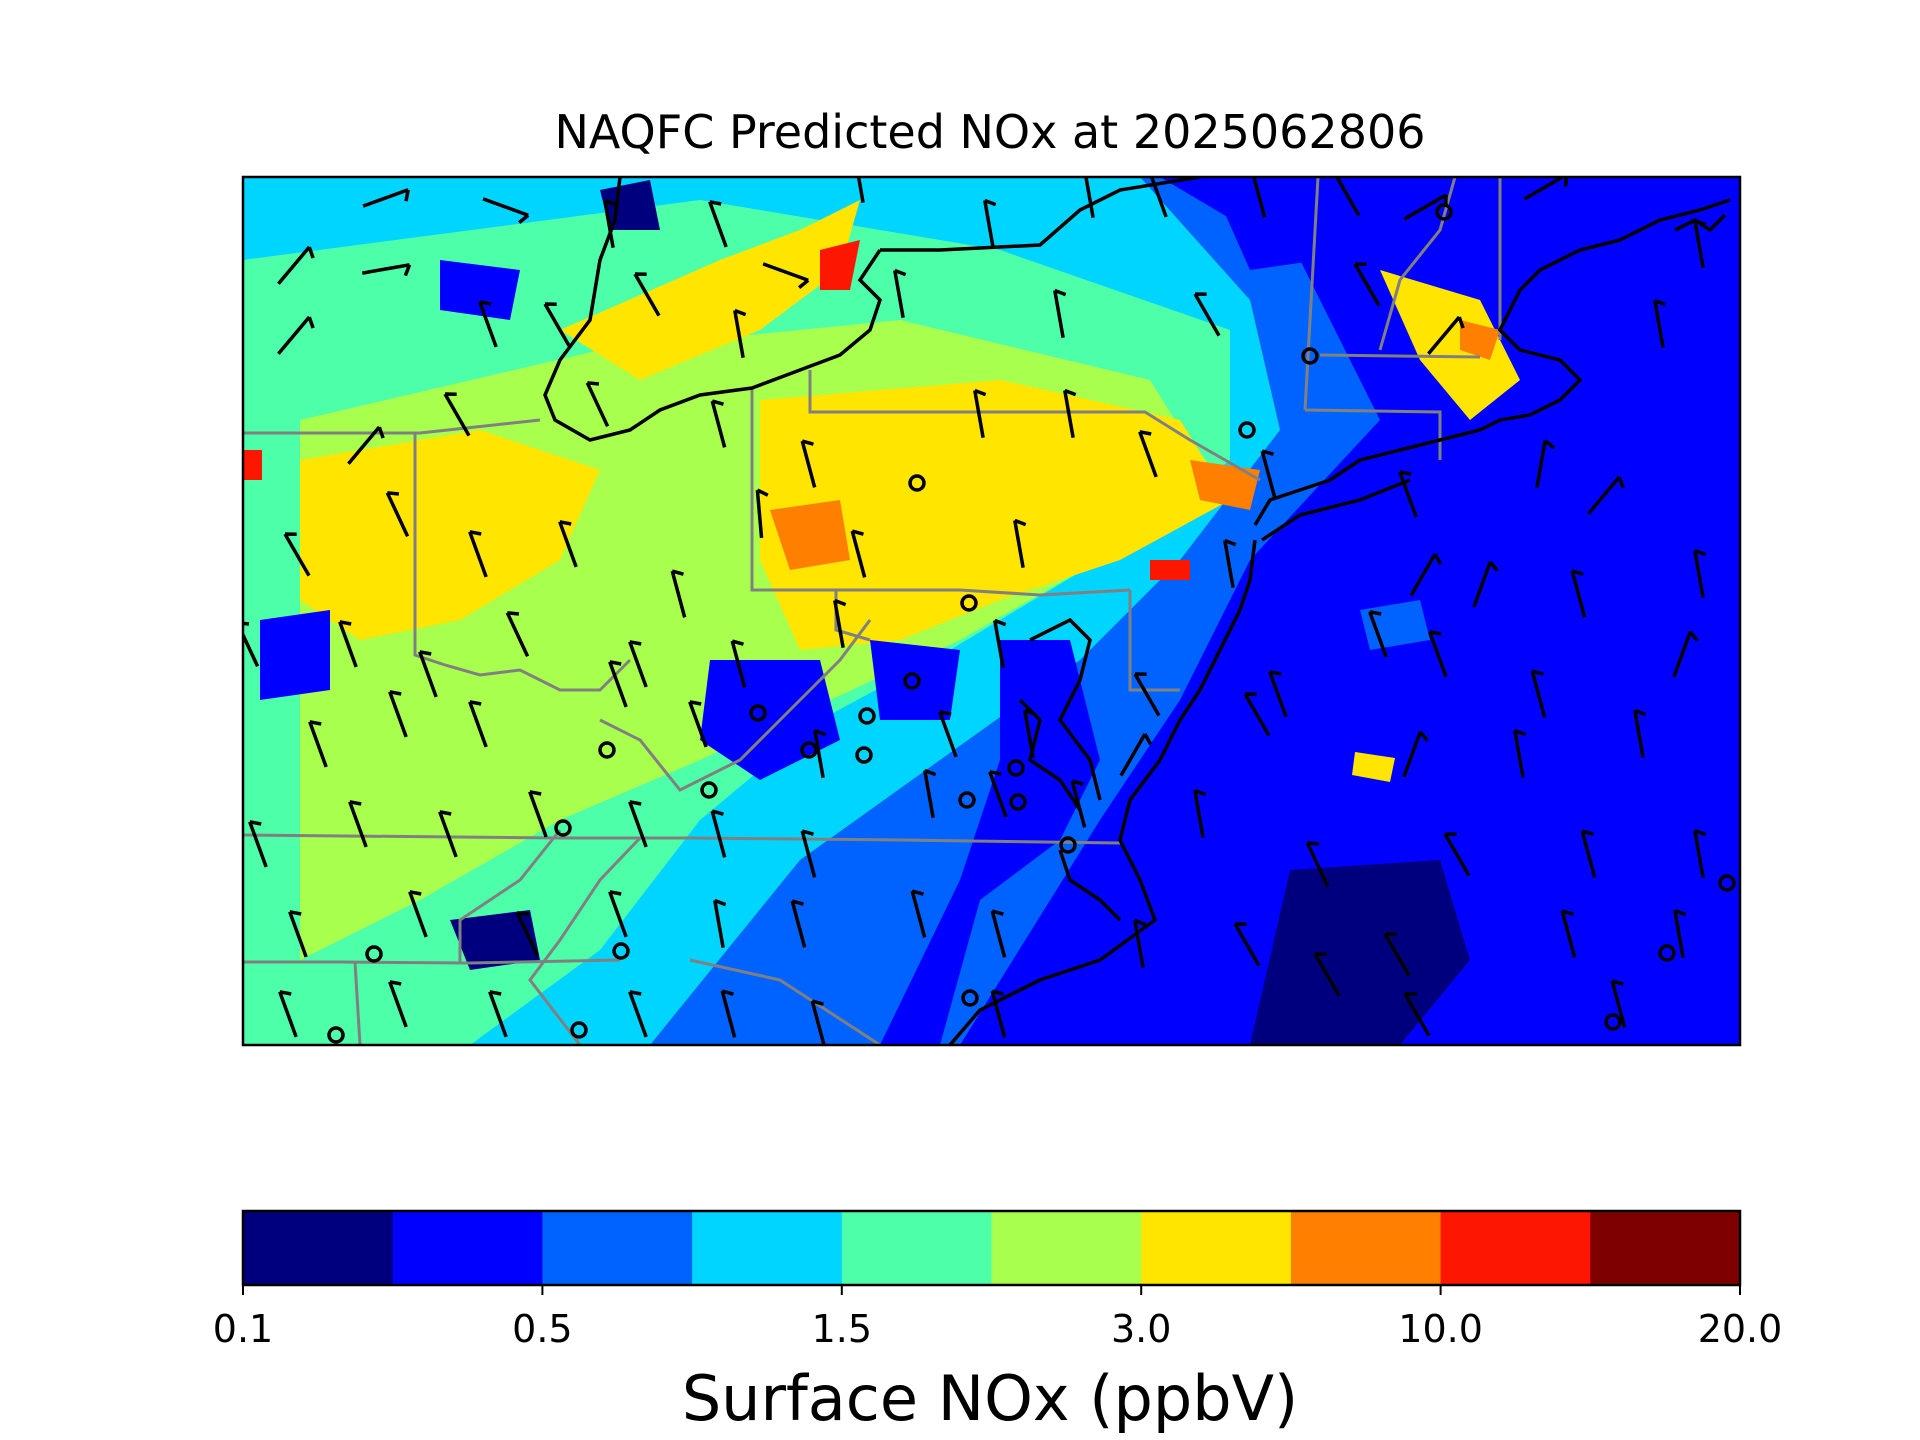  Describe the element at coordinates (990, 132) in the screenshot. I see `chart-title: NAQFC Predicted NOx at 2025062806` at that location.